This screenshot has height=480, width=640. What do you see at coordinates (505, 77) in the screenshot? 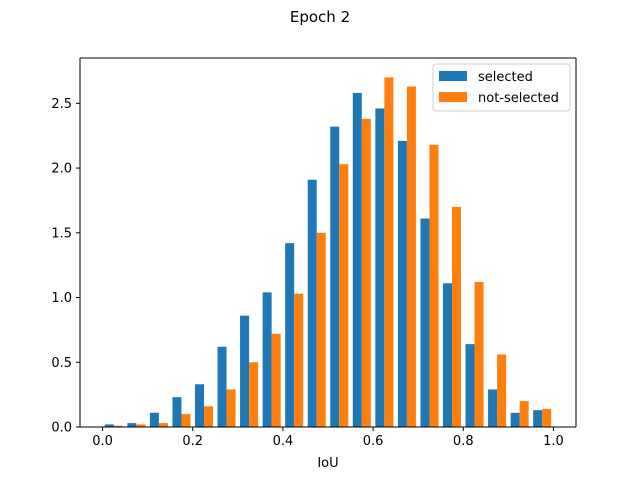
I see `legend-label-selected: selected` at bounding box center [505, 77].